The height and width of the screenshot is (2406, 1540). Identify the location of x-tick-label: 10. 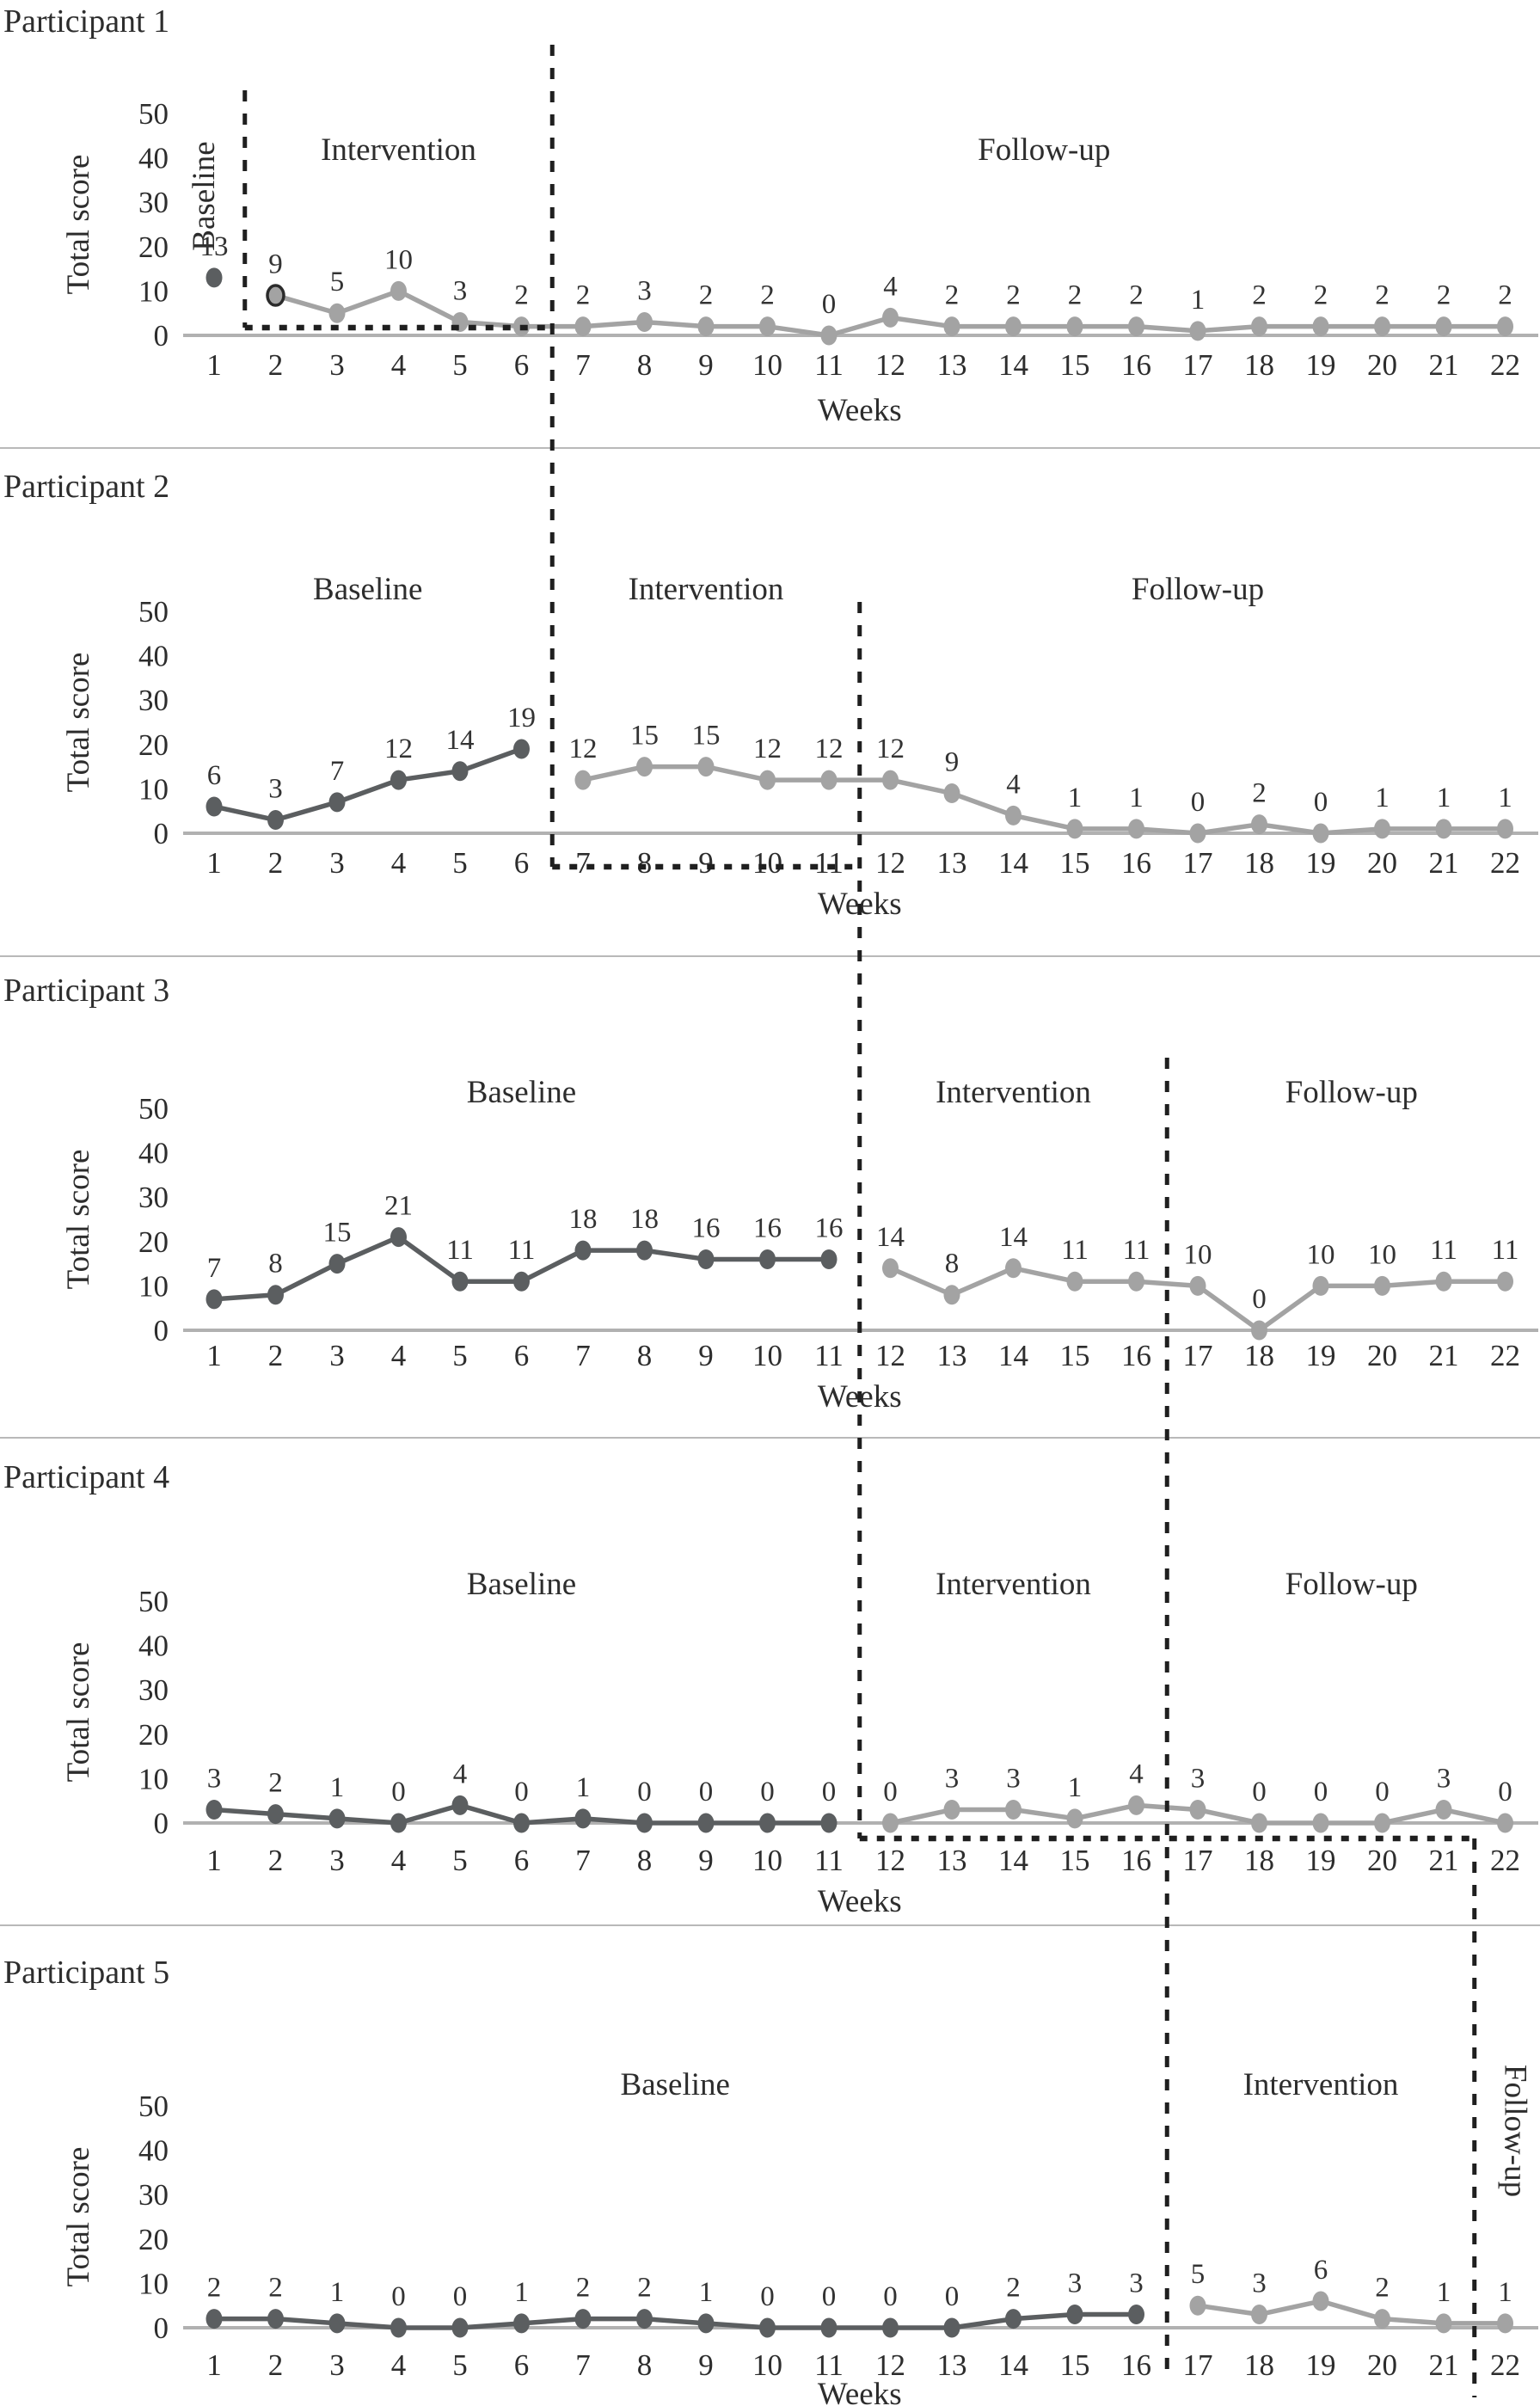
(767, 1355).